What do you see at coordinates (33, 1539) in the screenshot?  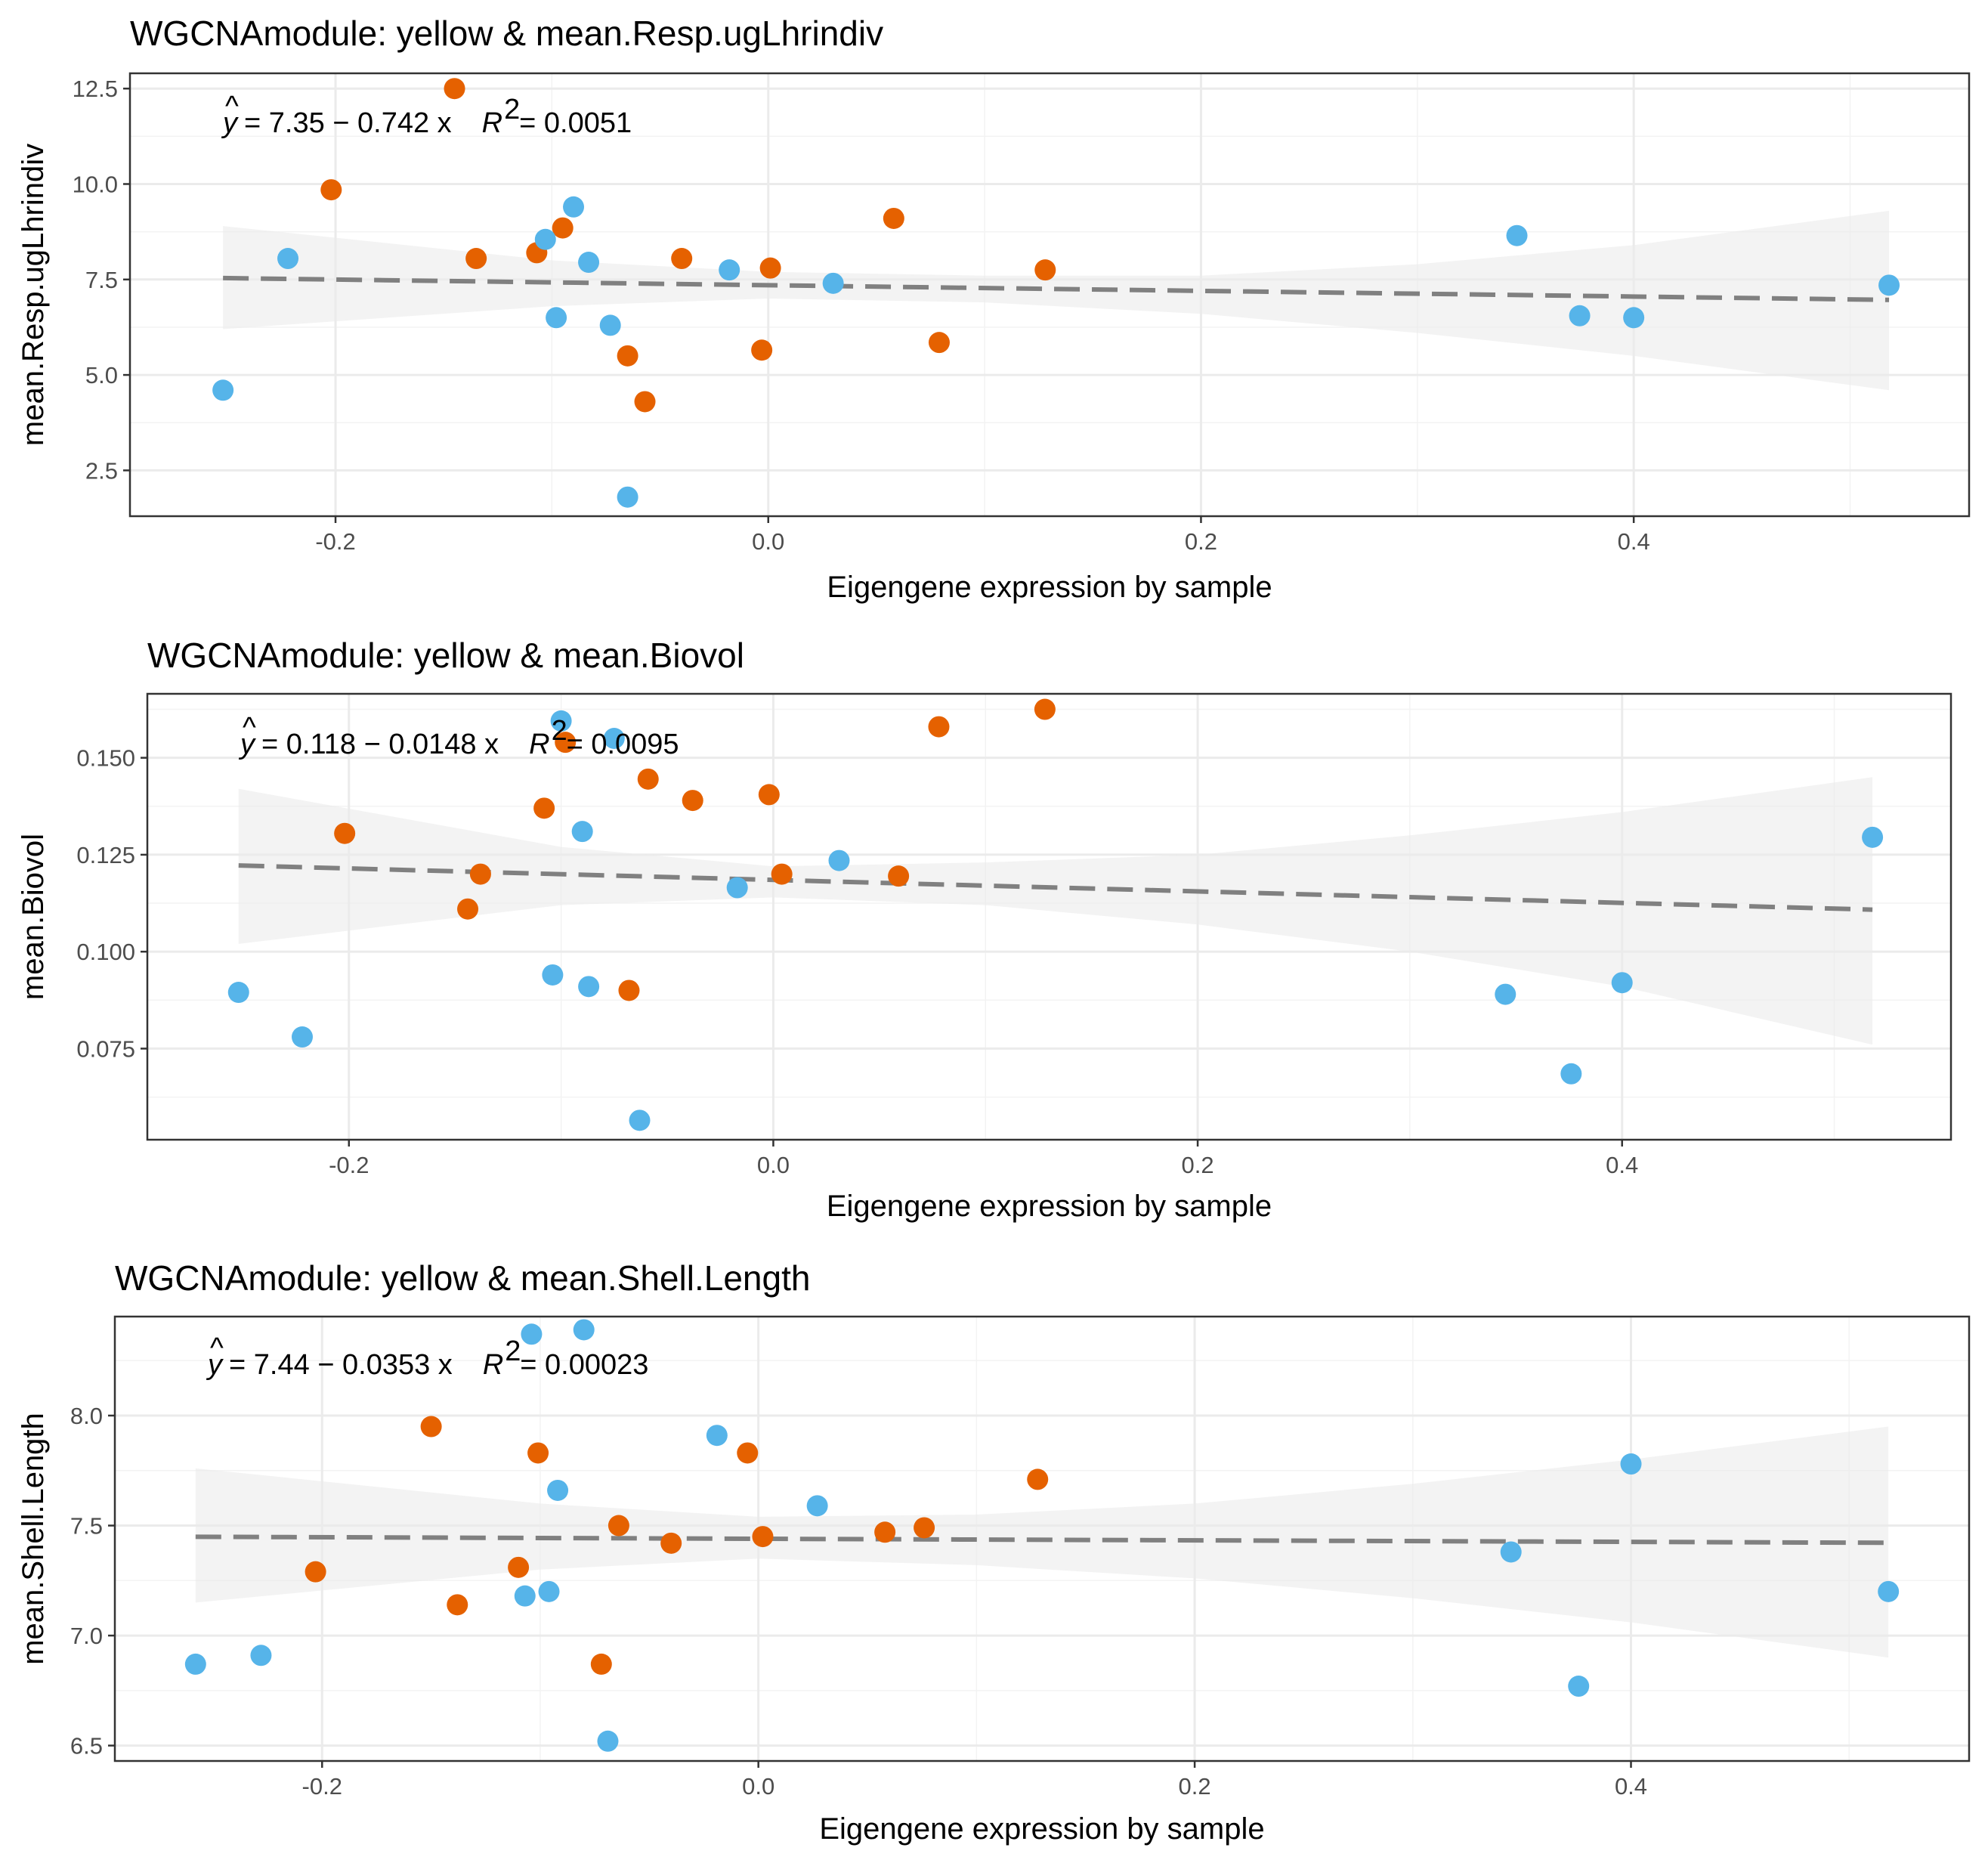 I see `y-axis-title: mean.Shell.Length` at bounding box center [33, 1539].